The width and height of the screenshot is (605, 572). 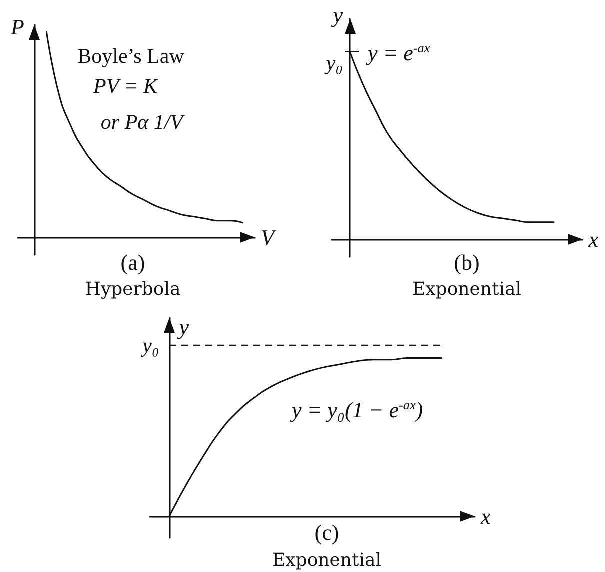 I want to click on annotation: y = y₀(1 − e$^{-ax}$), so click(x=358, y=410).